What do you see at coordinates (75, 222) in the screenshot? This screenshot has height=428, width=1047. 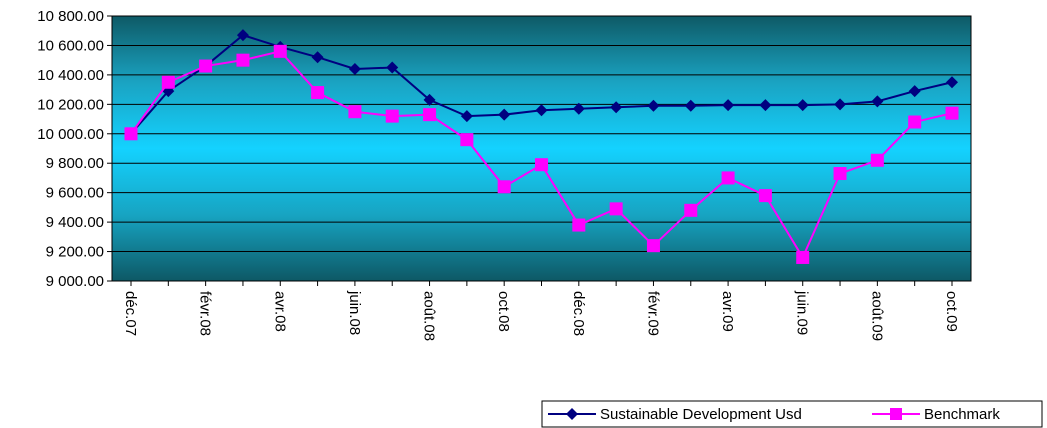 I see `y-tick-label: 9 400.00` at bounding box center [75, 222].